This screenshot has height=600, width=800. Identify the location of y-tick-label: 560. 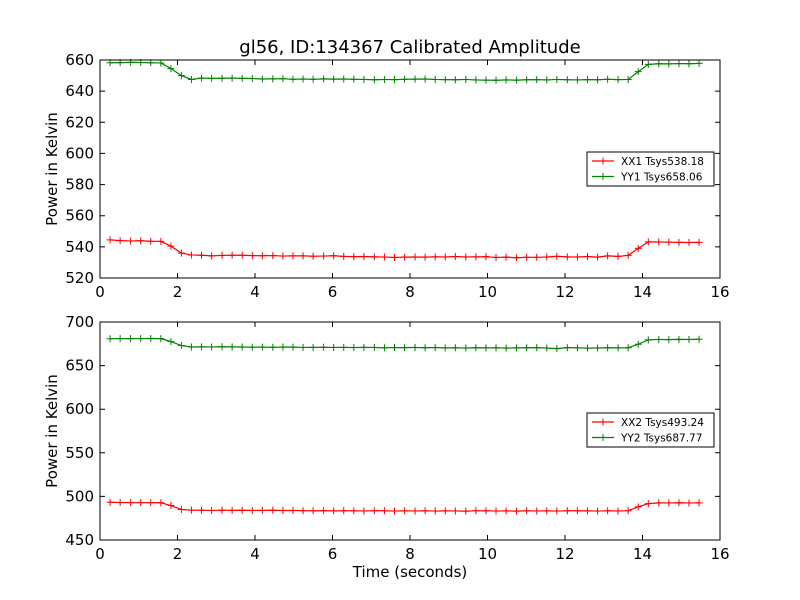
(79, 216).